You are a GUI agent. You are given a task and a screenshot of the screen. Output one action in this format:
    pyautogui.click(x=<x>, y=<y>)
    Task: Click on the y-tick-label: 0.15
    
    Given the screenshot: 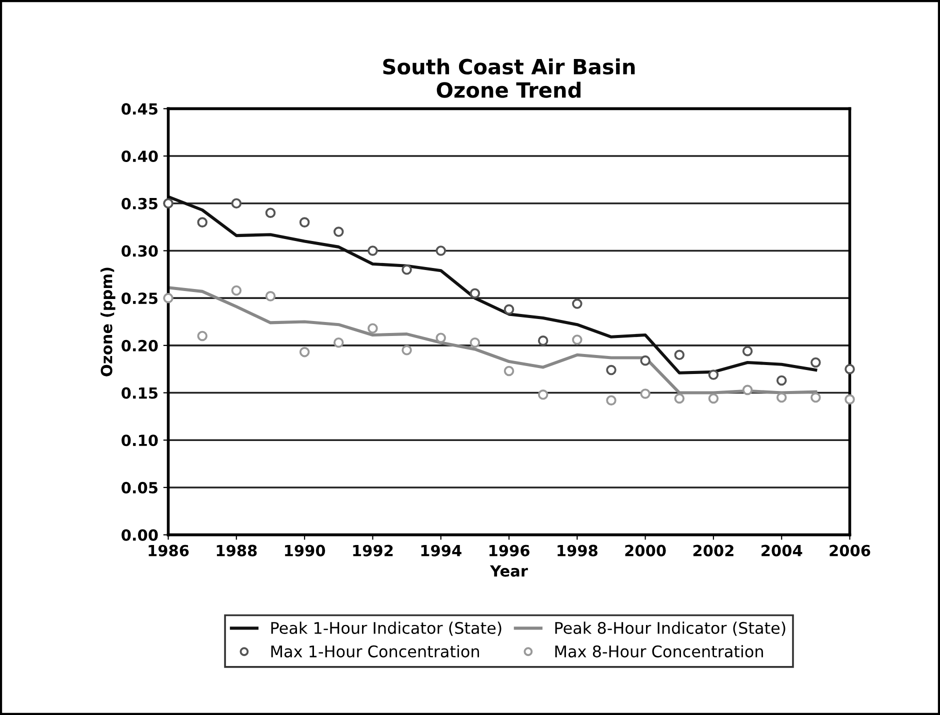 What is the action you would take?
    pyautogui.click(x=140, y=393)
    